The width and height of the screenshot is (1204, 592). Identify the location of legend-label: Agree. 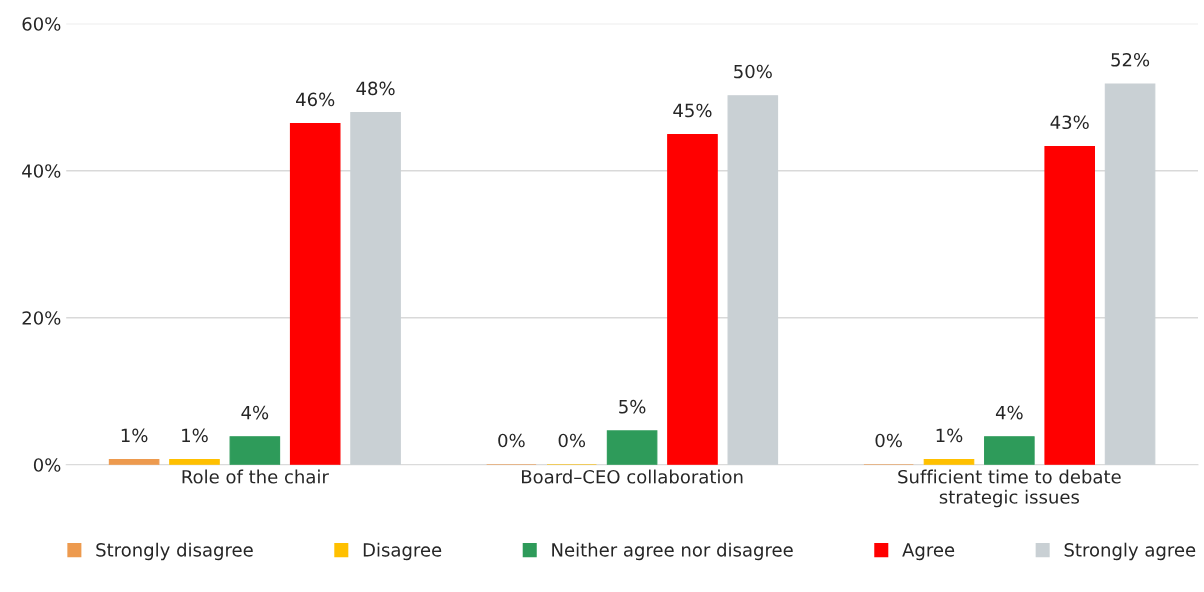
(928, 552).